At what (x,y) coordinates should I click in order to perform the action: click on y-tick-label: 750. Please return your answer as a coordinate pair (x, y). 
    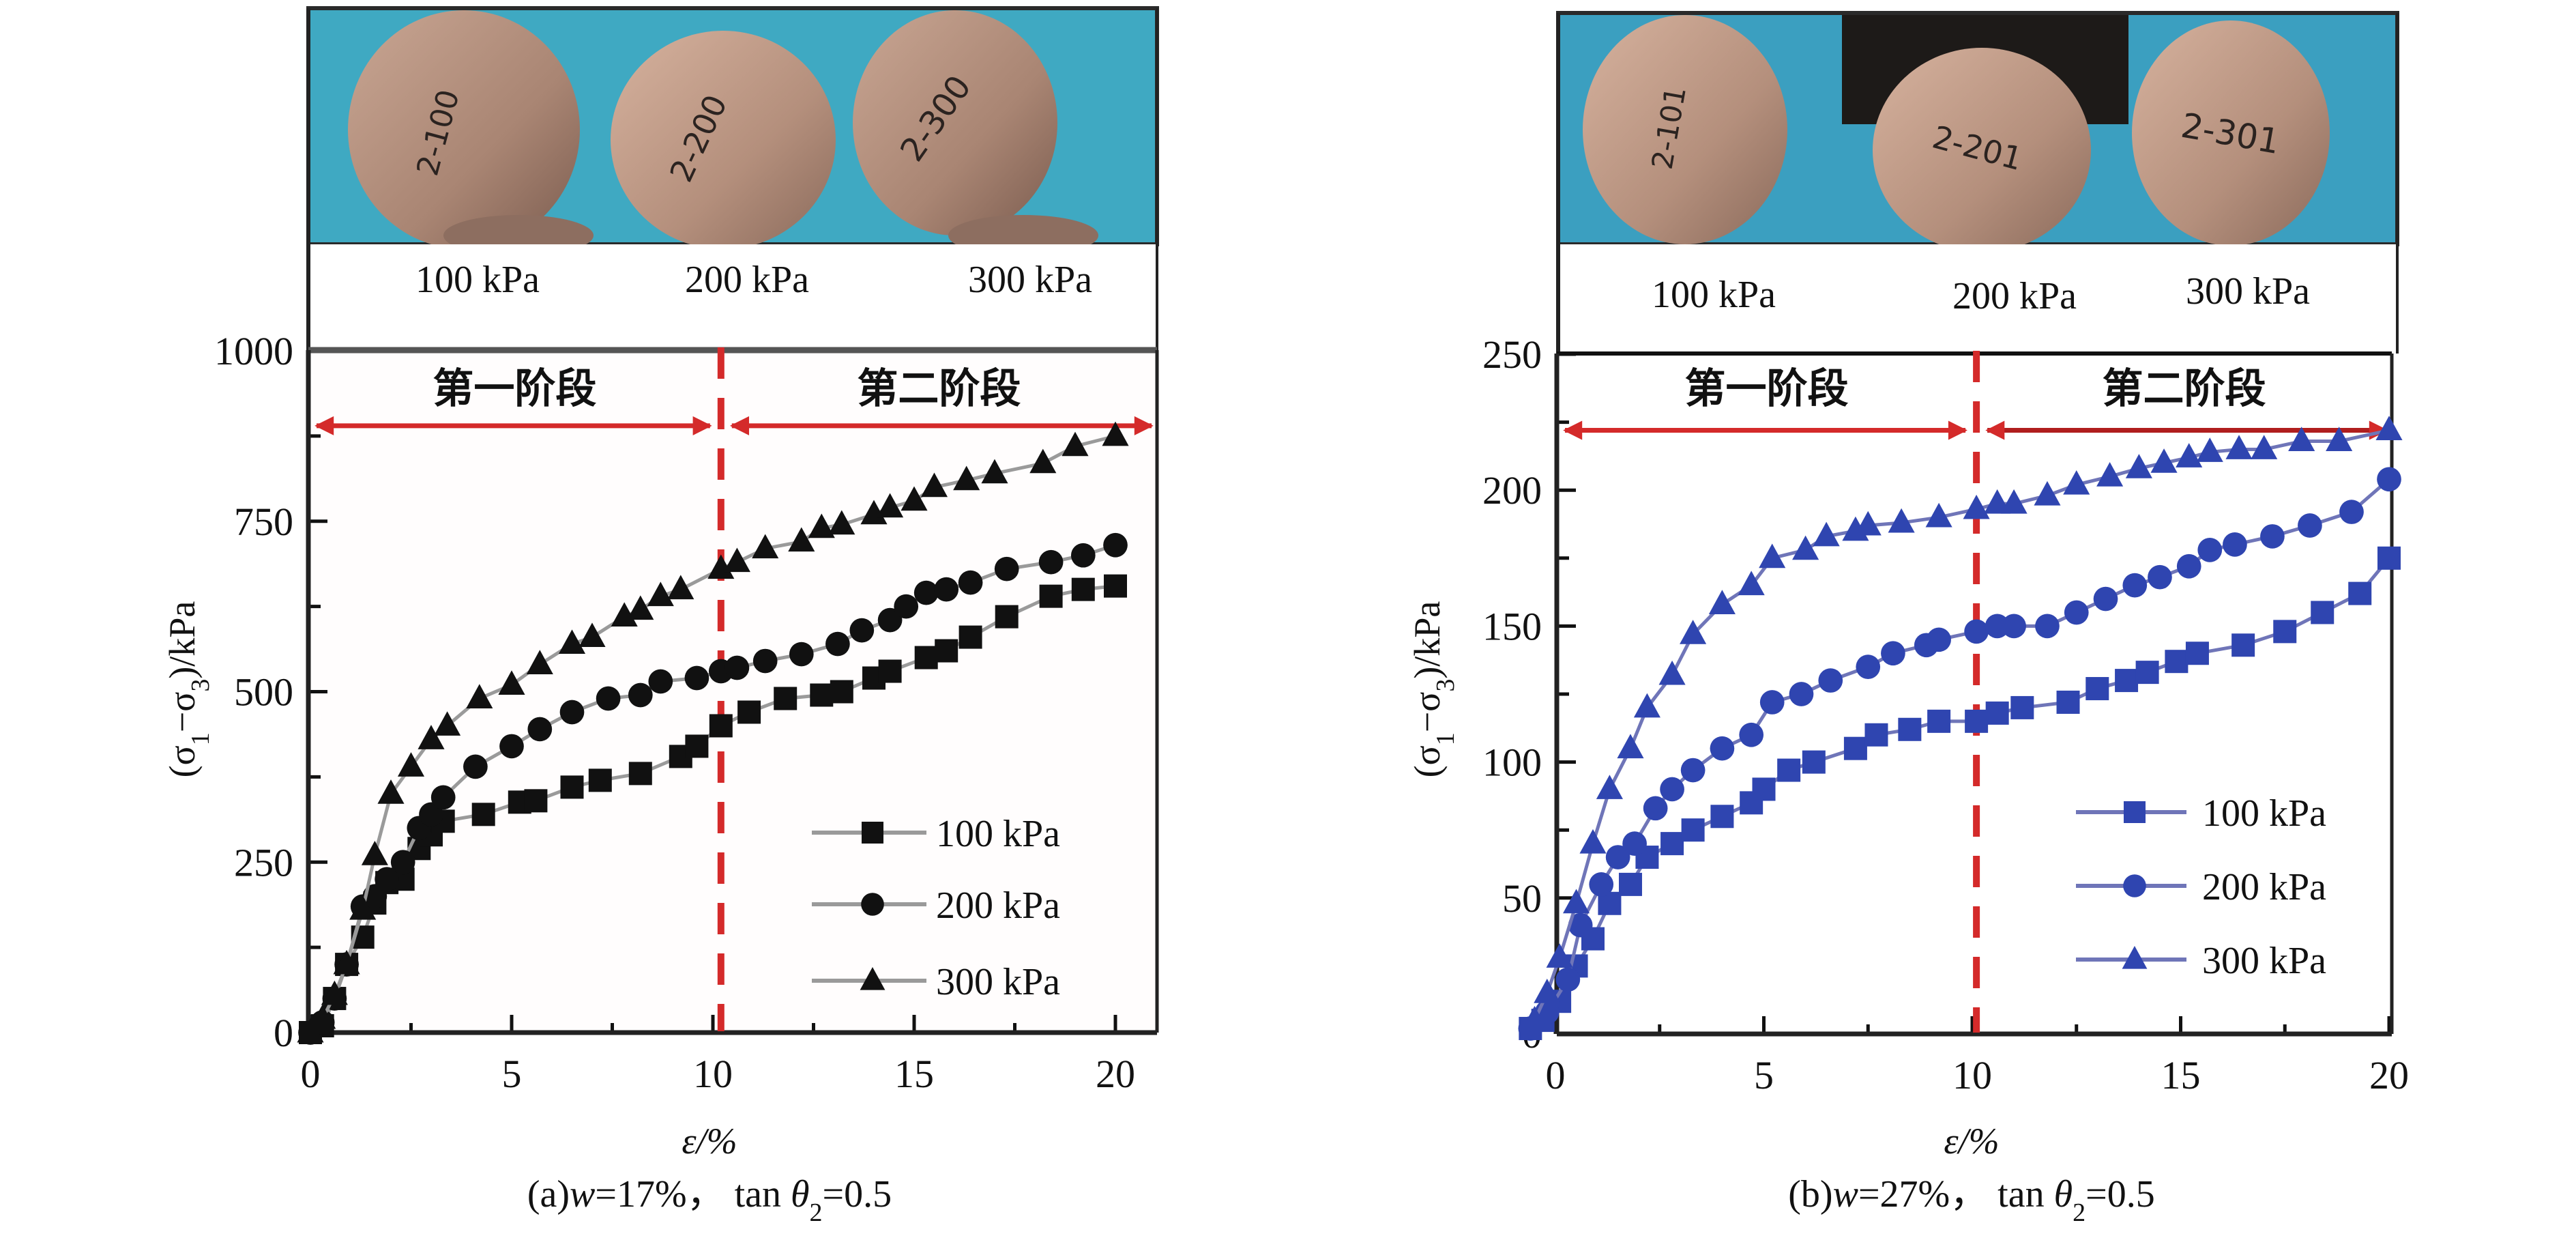
    Looking at the image, I should click on (263, 522).